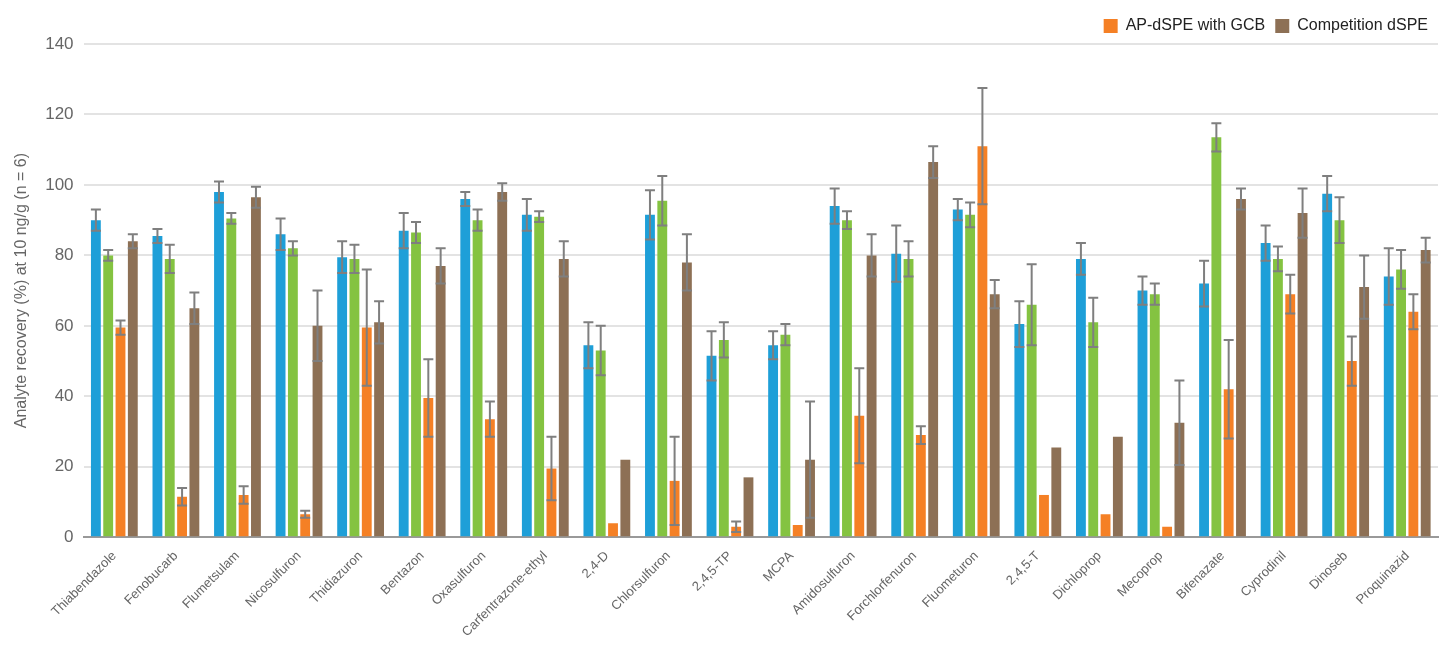  I want to click on y-tick-label: 60, so click(64, 325).